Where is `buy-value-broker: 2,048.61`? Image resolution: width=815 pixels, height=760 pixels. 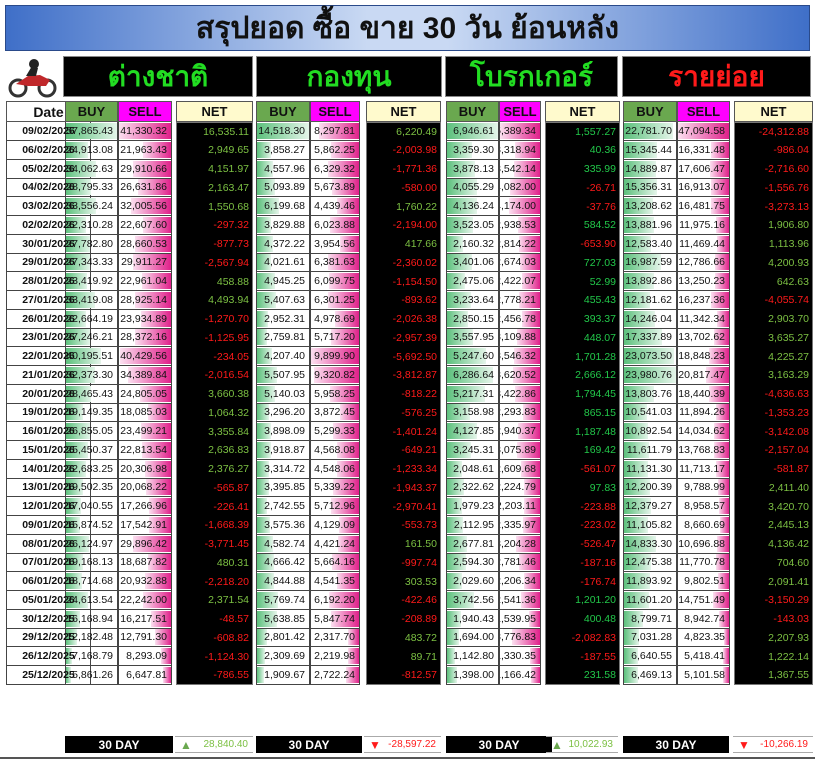 buy-value-broker: 2,048.61 is located at coordinates (472, 469).